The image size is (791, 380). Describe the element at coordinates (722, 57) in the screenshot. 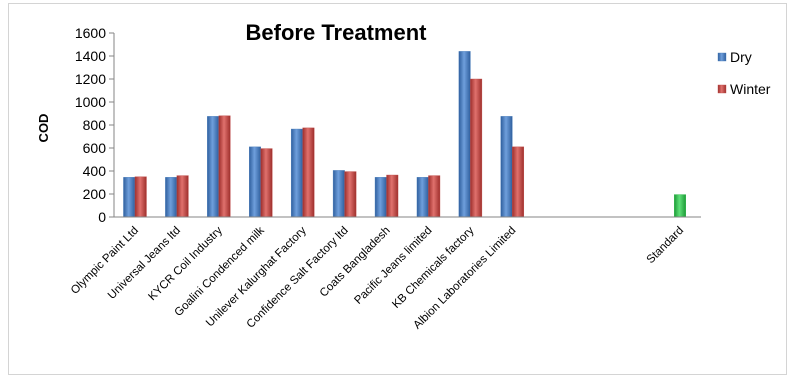

I see `legend-swatch-dry` at that location.